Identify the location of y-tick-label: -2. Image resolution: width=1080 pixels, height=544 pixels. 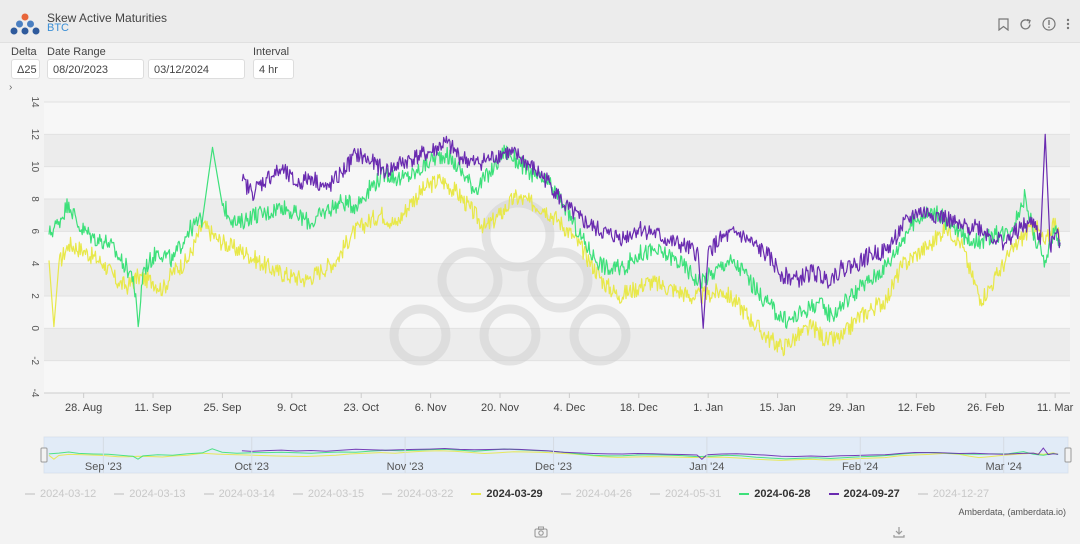
(34, 360).